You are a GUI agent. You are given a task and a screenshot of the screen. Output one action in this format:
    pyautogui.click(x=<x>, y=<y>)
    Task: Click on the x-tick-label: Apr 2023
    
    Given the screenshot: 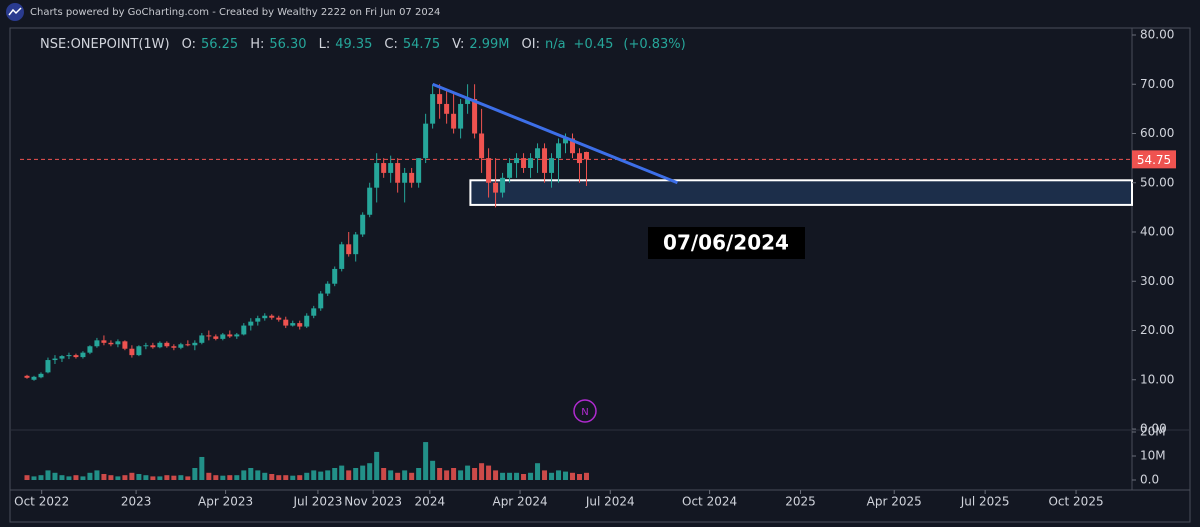 What is the action you would take?
    pyautogui.click(x=225, y=502)
    